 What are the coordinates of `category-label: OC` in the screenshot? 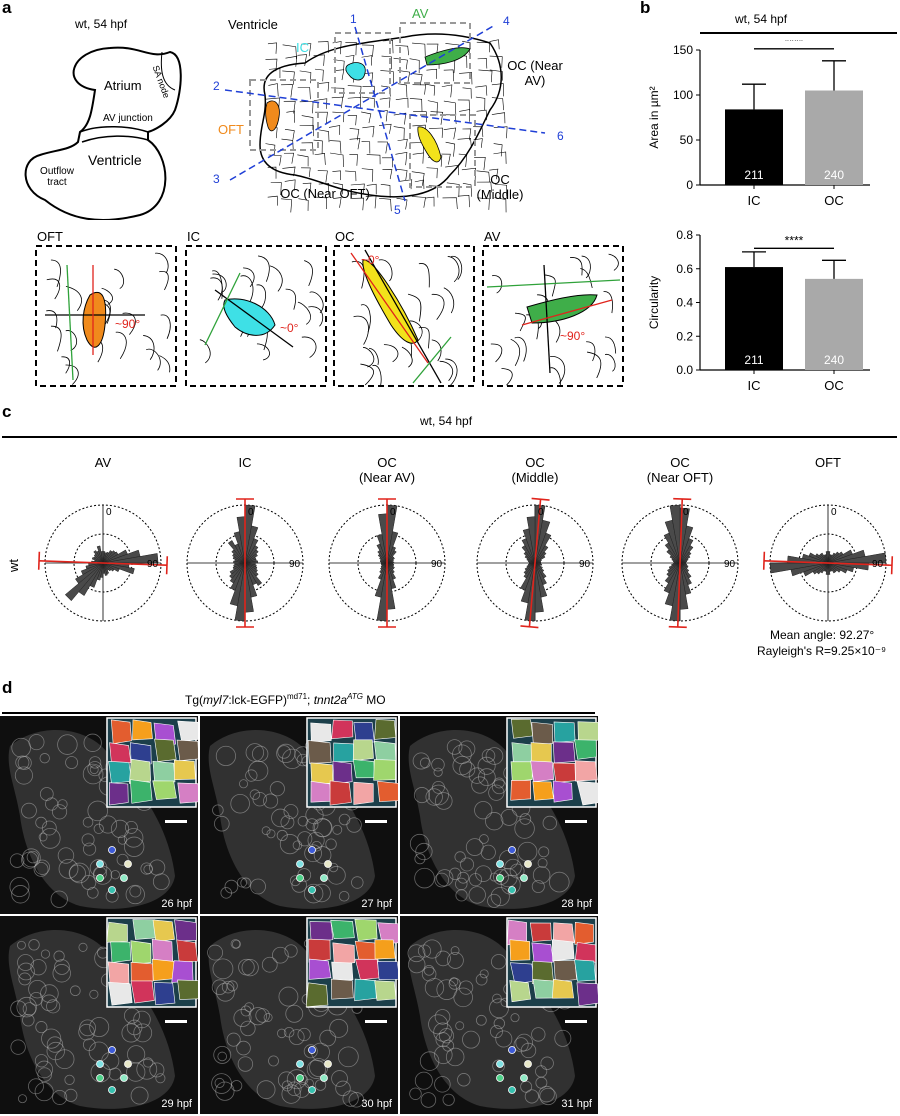 It's located at (834, 385).